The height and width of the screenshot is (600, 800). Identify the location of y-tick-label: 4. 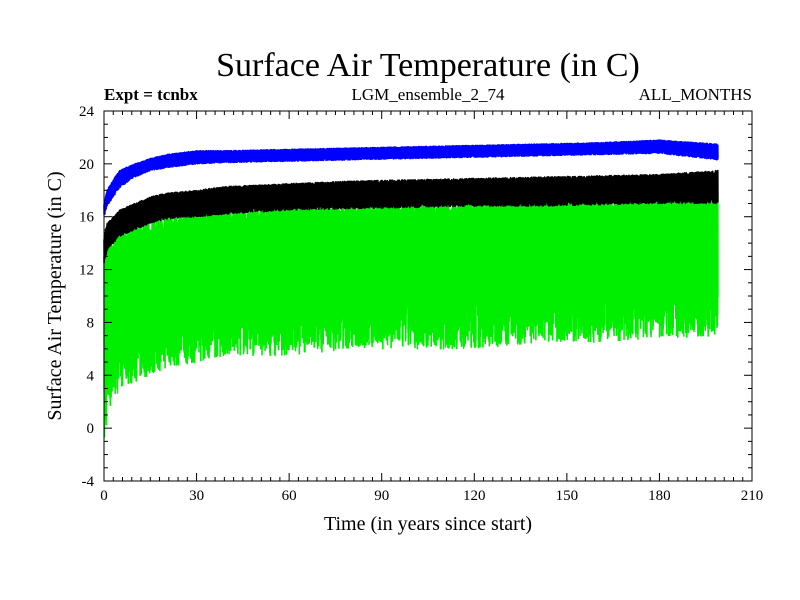
(91, 376).